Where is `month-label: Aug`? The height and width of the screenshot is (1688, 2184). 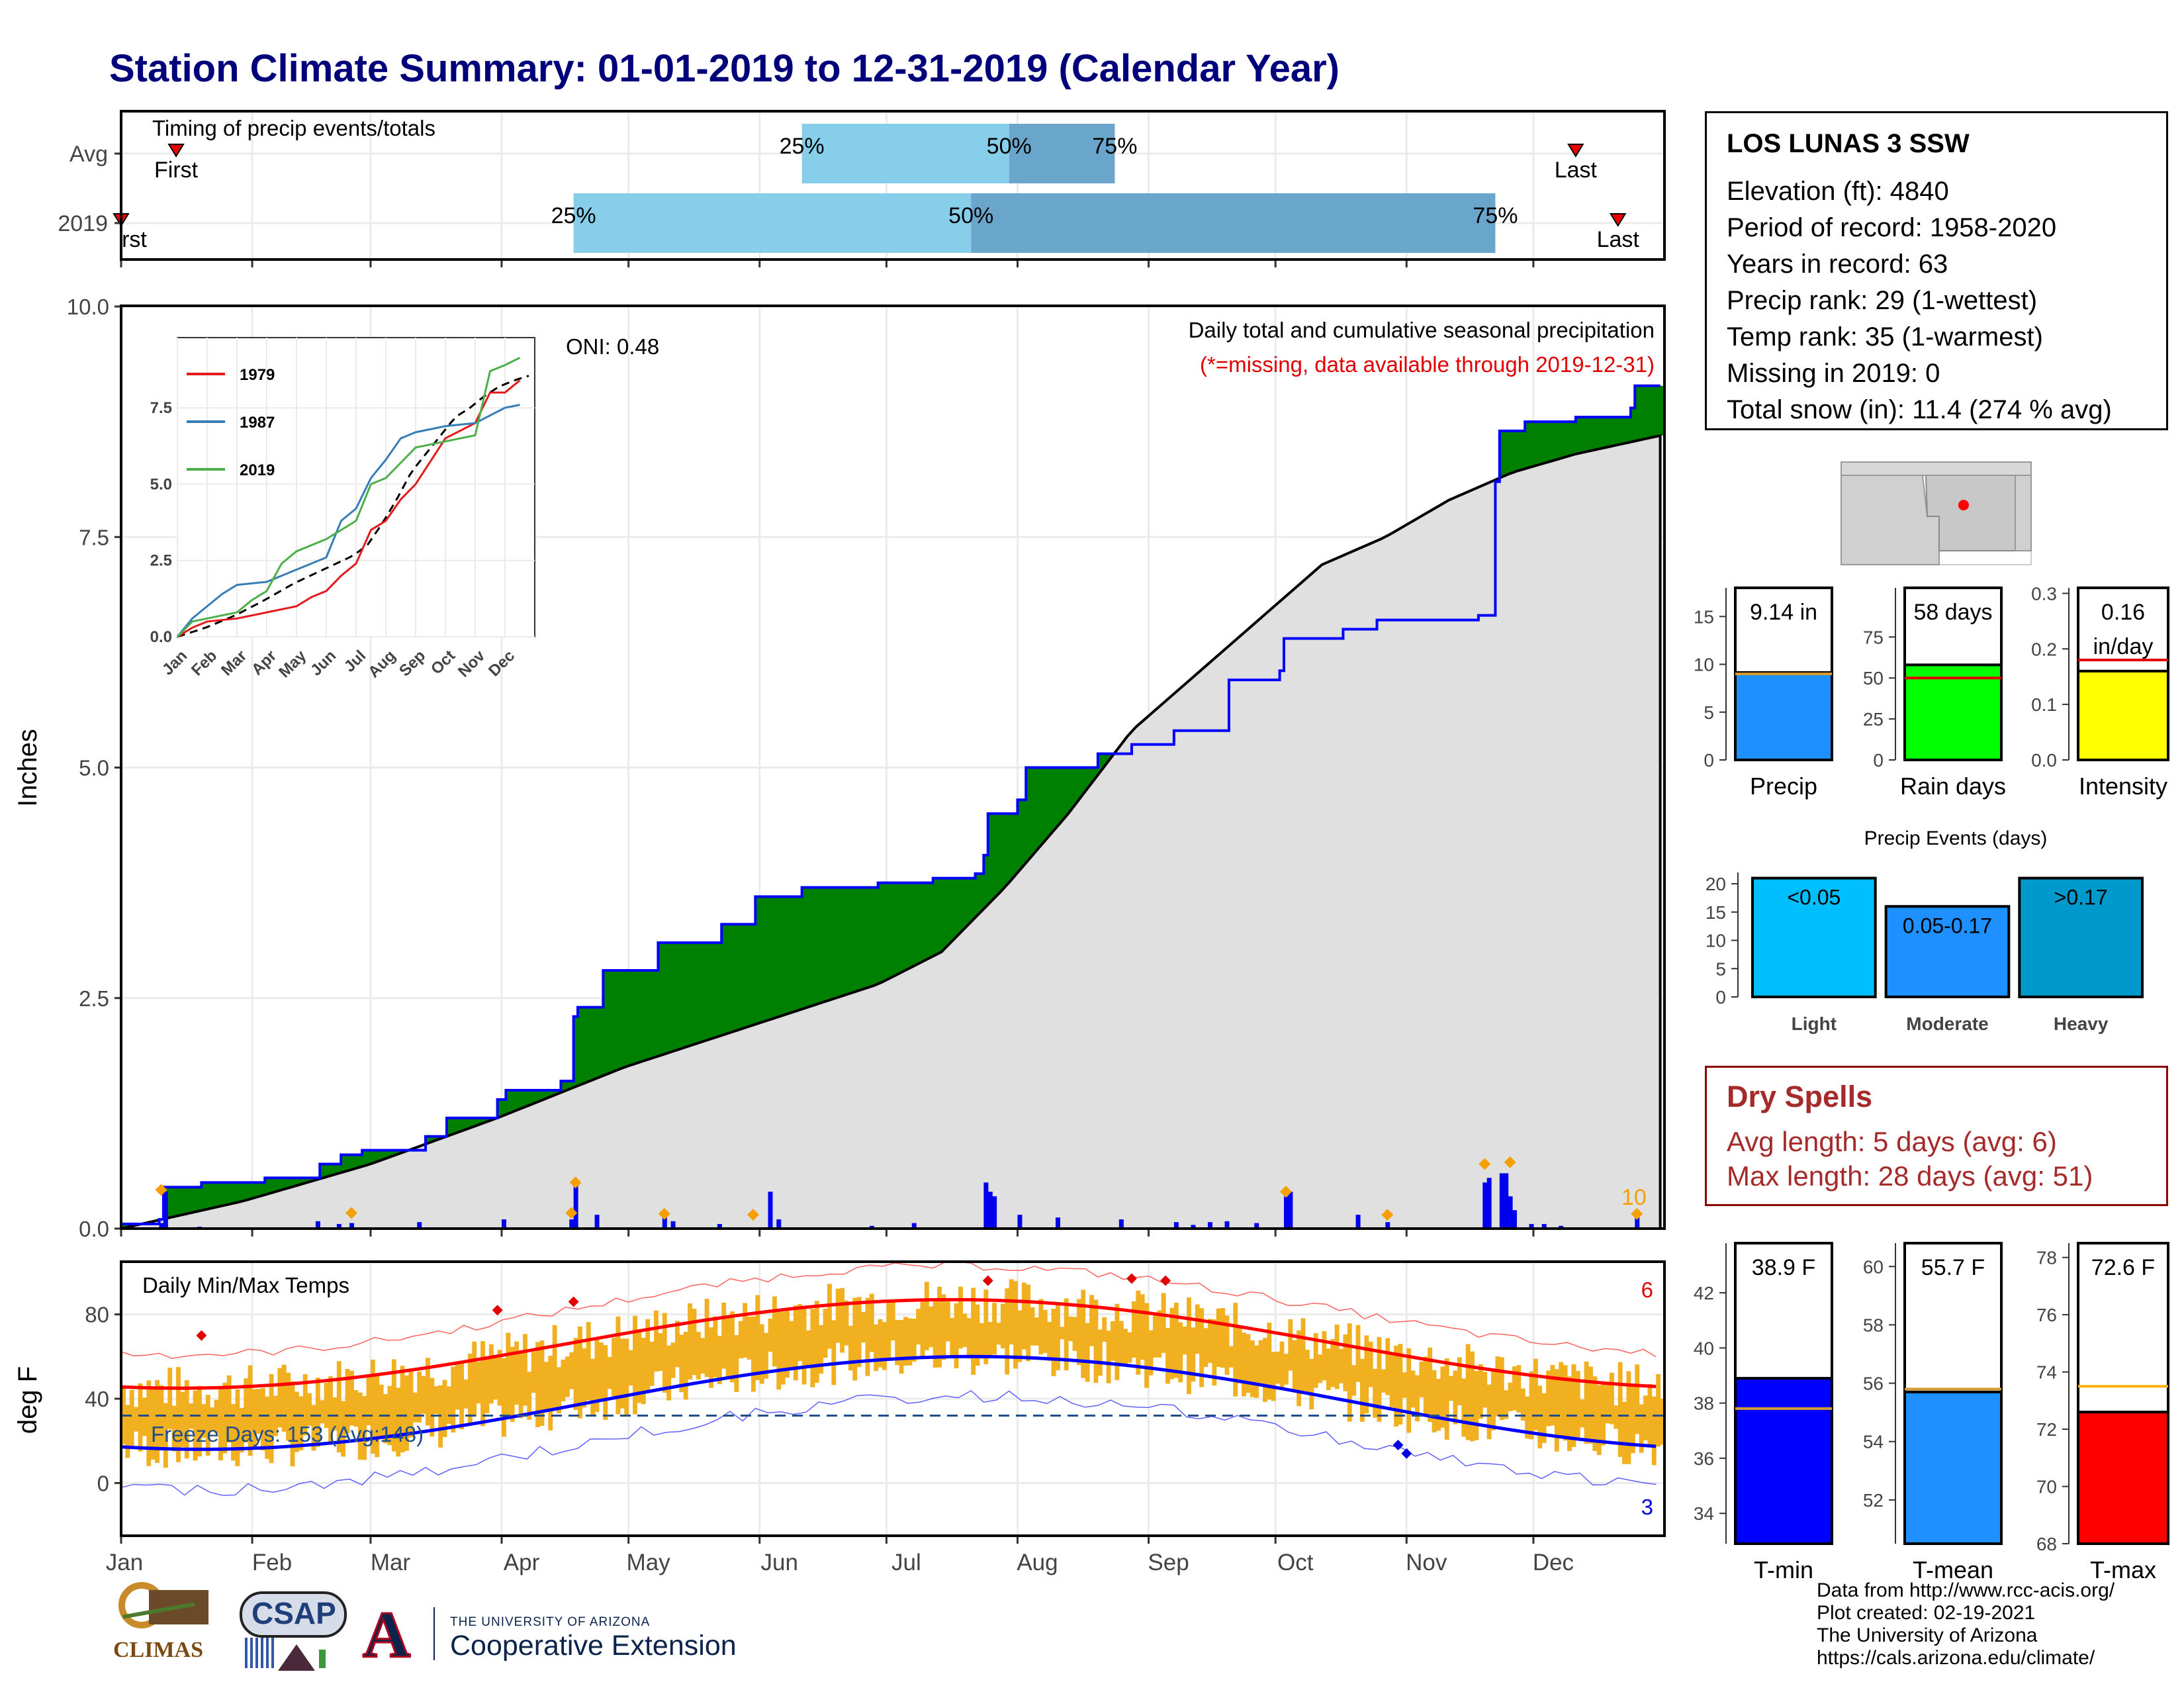
month-label: Aug is located at coordinates (1037, 1562).